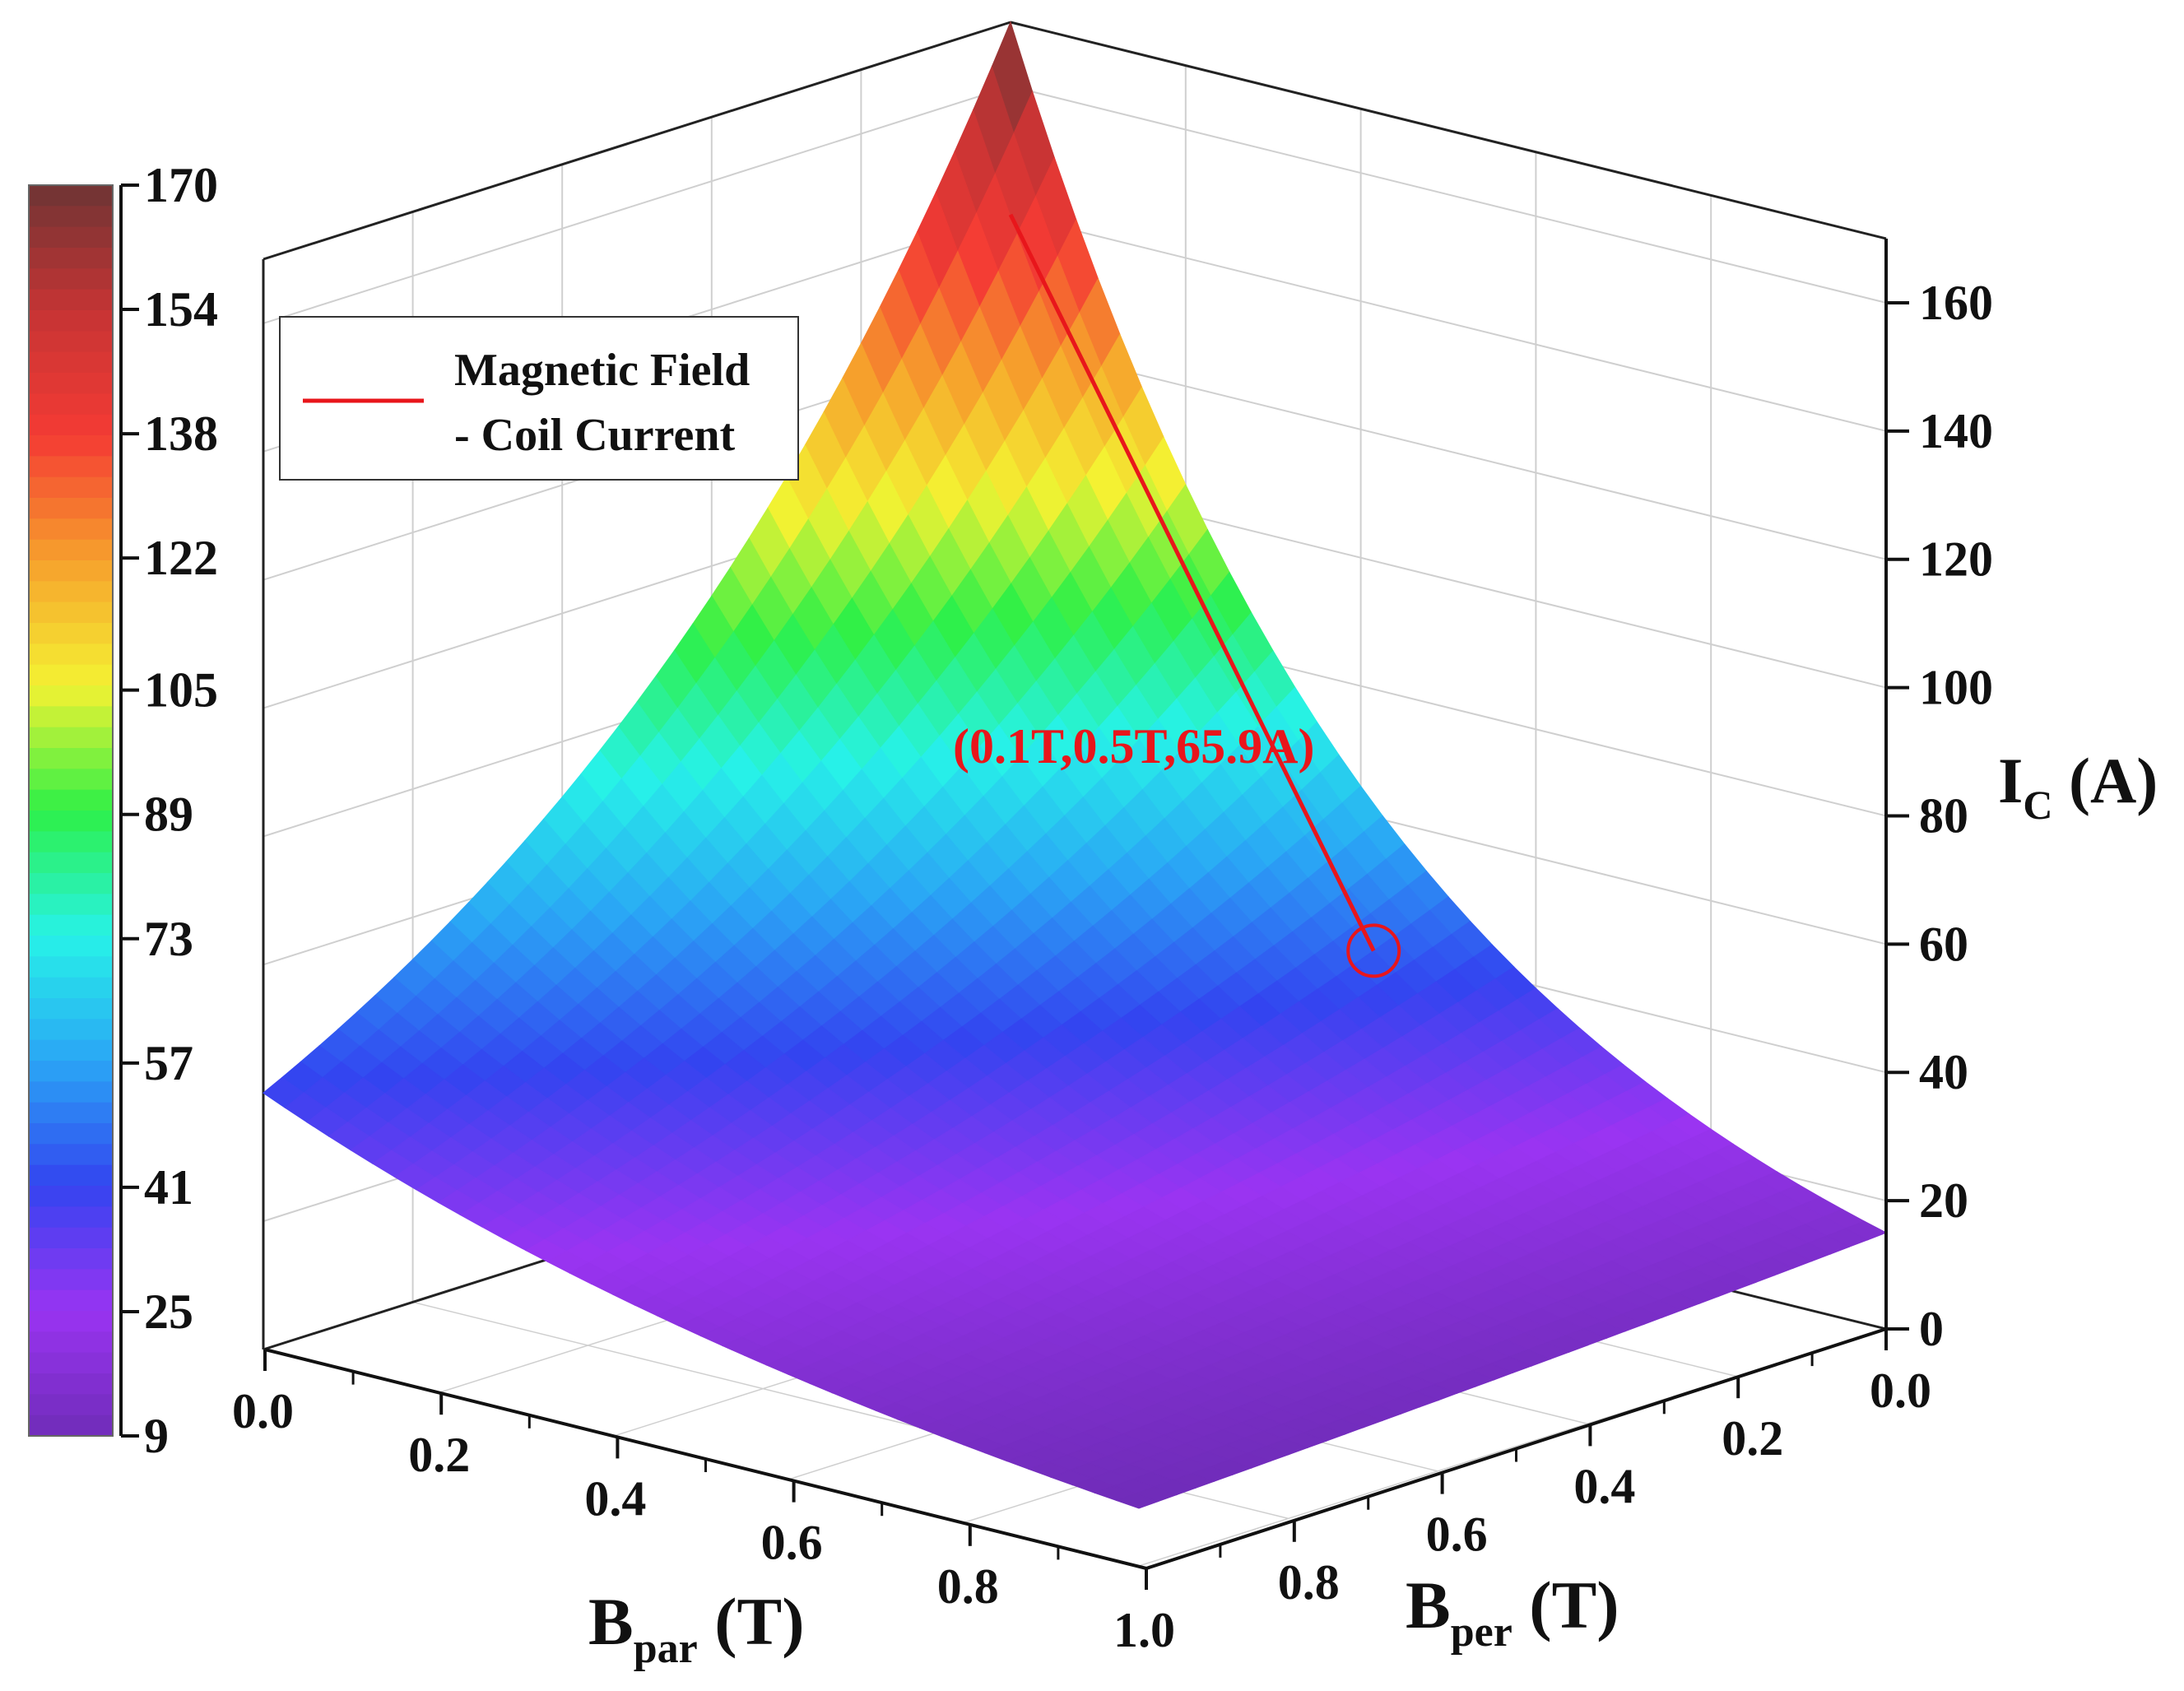  Describe the element at coordinates (1943, 1072) in the screenshot. I see `z-axis-tick-label: 40` at that location.